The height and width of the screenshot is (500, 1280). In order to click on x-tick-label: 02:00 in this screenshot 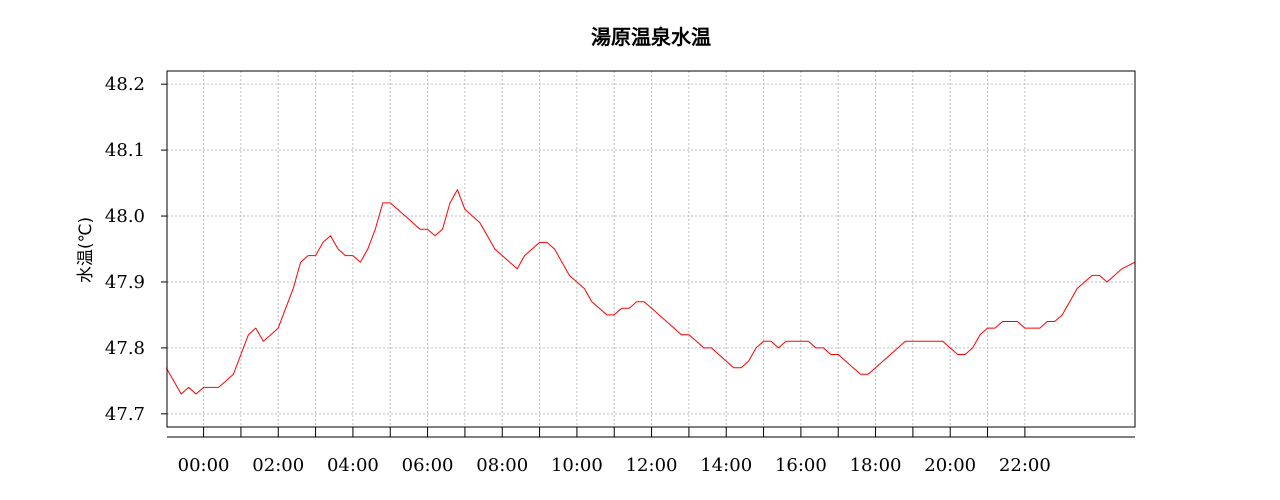, I will do `click(278, 465)`.